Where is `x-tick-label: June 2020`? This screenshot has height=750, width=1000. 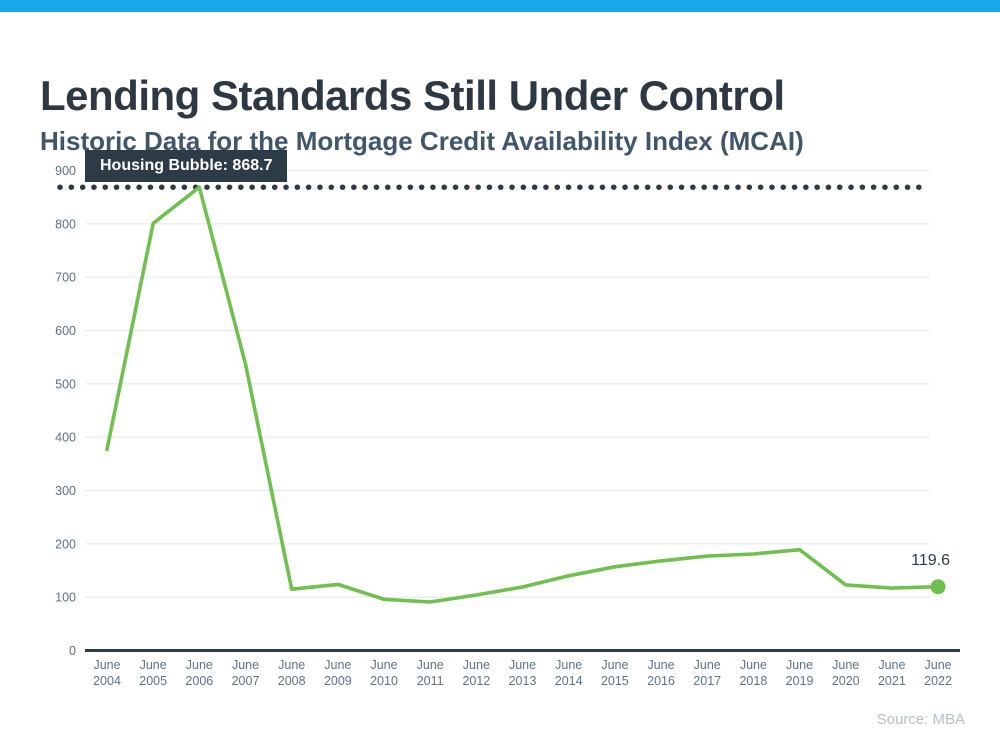 x-tick-label: June 2020 is located at coordinates (846, 673).